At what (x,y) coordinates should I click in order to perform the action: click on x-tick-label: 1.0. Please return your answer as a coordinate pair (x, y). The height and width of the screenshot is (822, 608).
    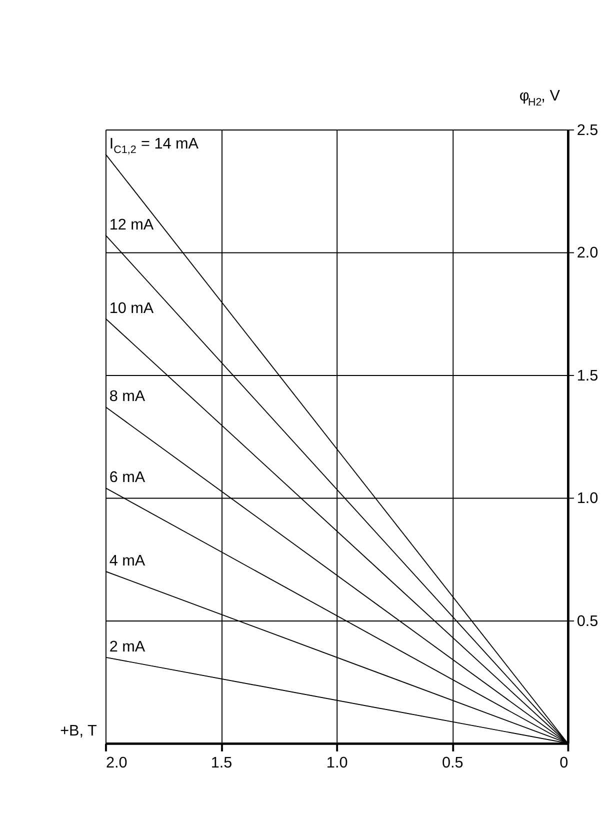
    Looking at the image, I should click on (337, 763).